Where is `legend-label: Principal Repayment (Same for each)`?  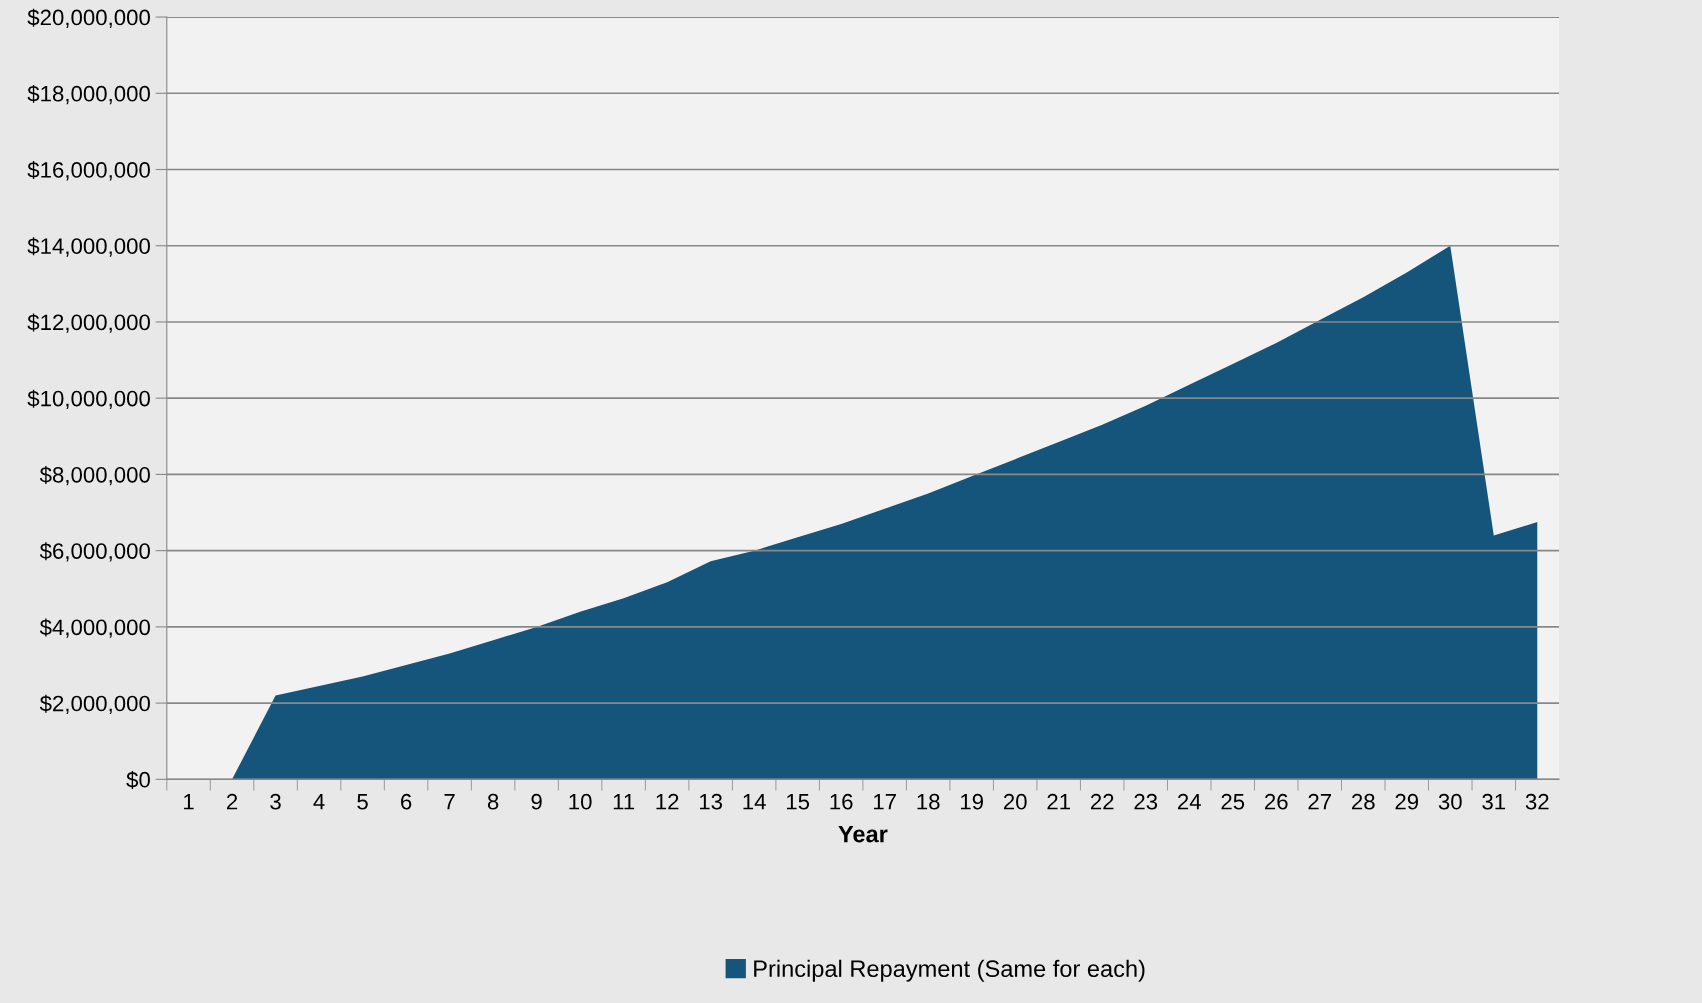 legend-label: Principal Repayment (Same for each) is located at coordinates (949, 970).